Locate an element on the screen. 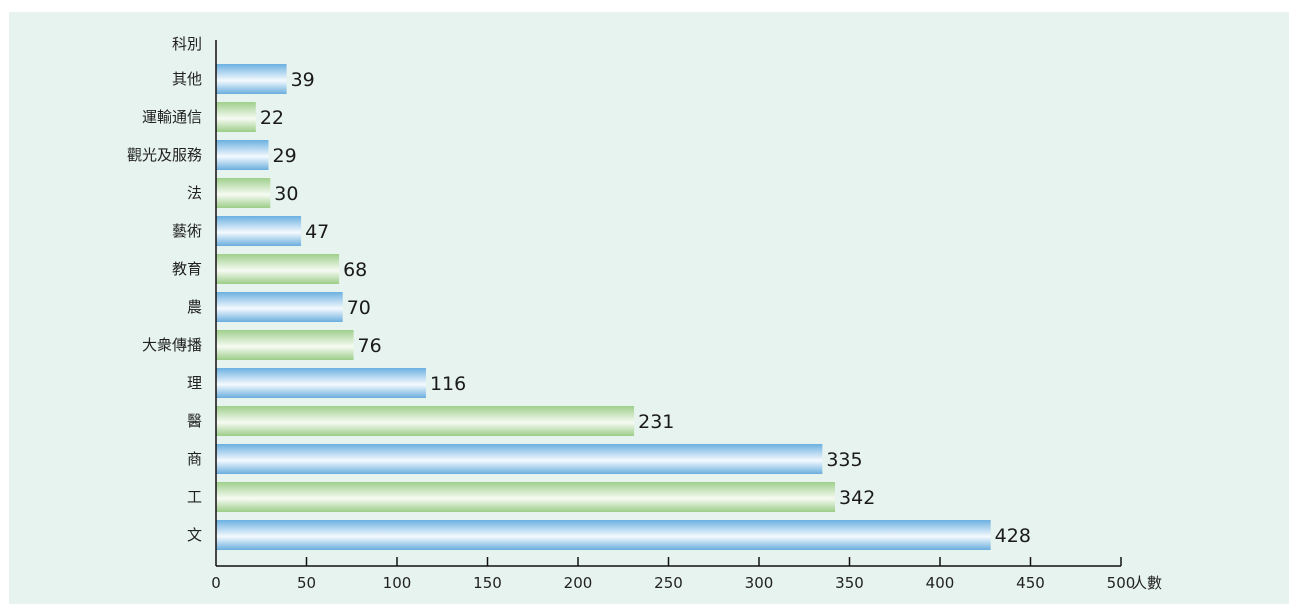  data-label: 76 is located at coordinates (370, 346).